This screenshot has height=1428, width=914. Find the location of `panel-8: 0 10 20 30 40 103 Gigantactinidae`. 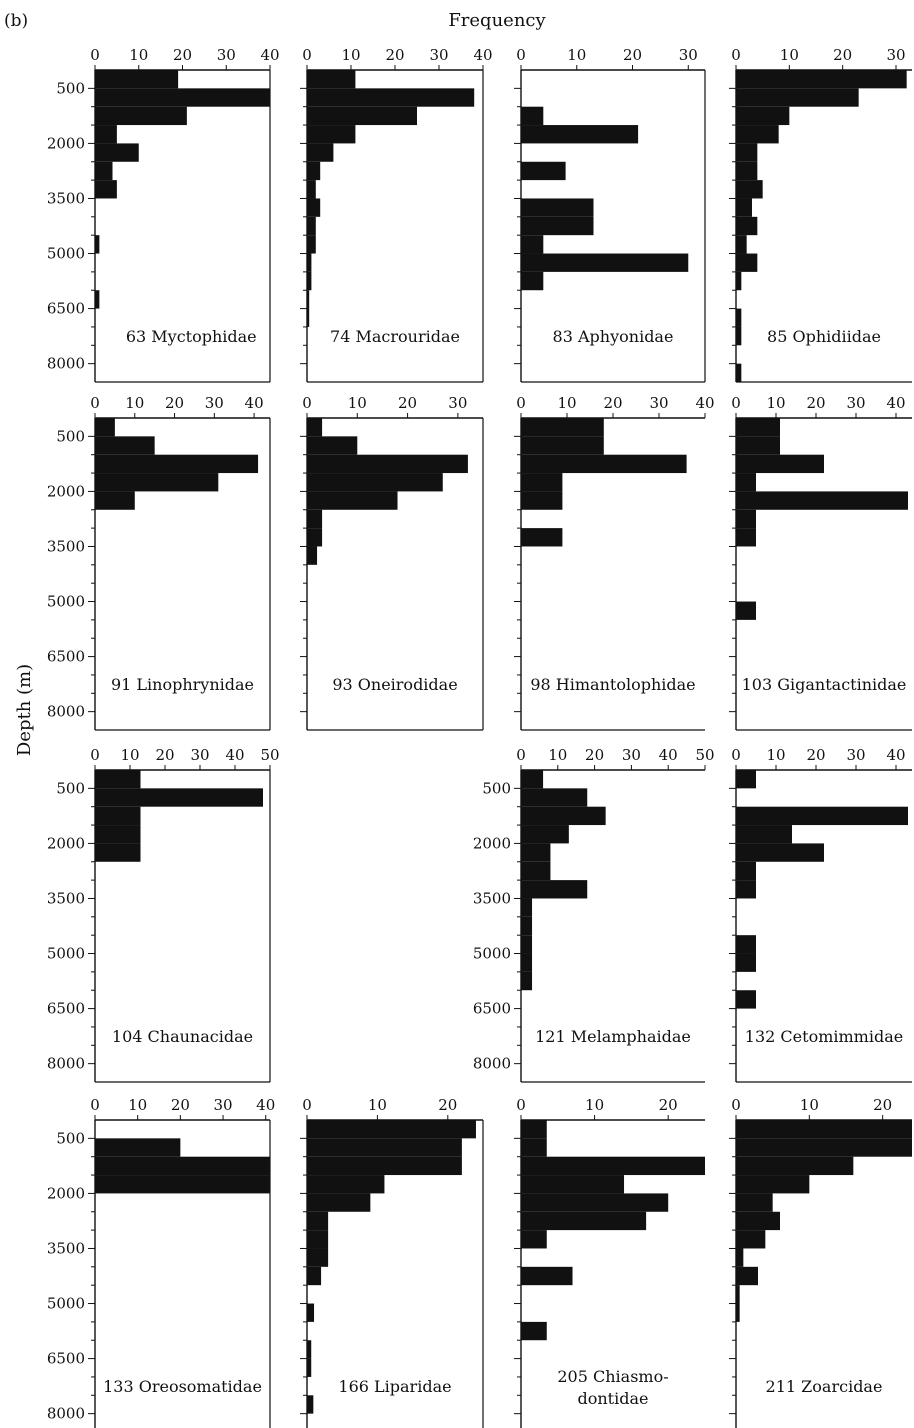

panel-8: 0 10 20 30 40 103 Gigantactinidae is located at coordinates (820, 562).